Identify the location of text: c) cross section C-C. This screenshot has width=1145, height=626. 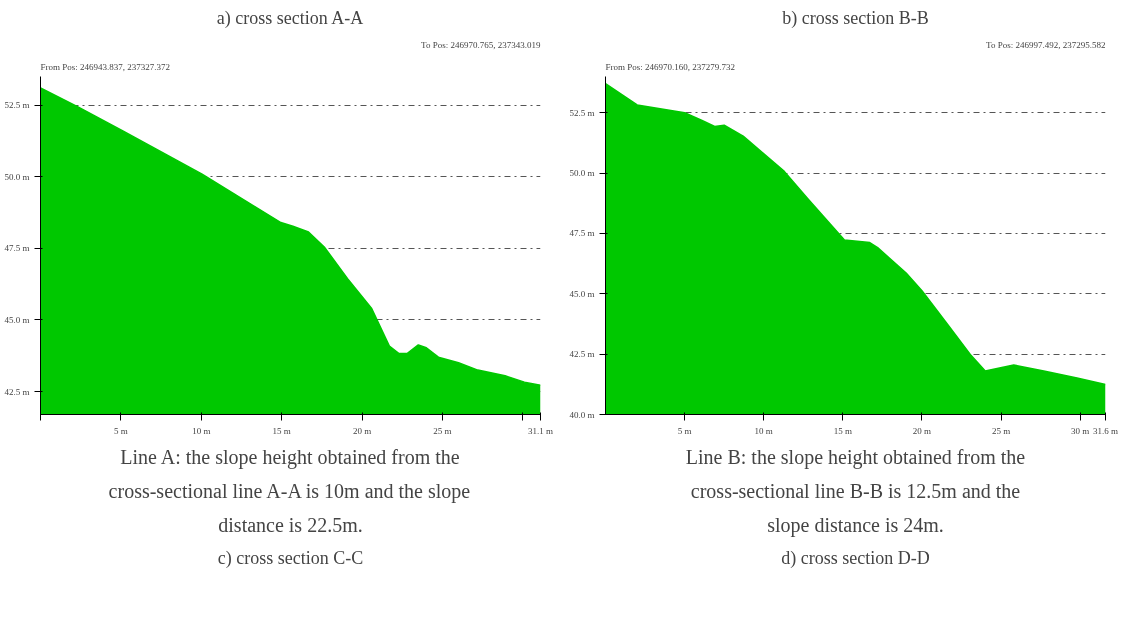
(290, 558).